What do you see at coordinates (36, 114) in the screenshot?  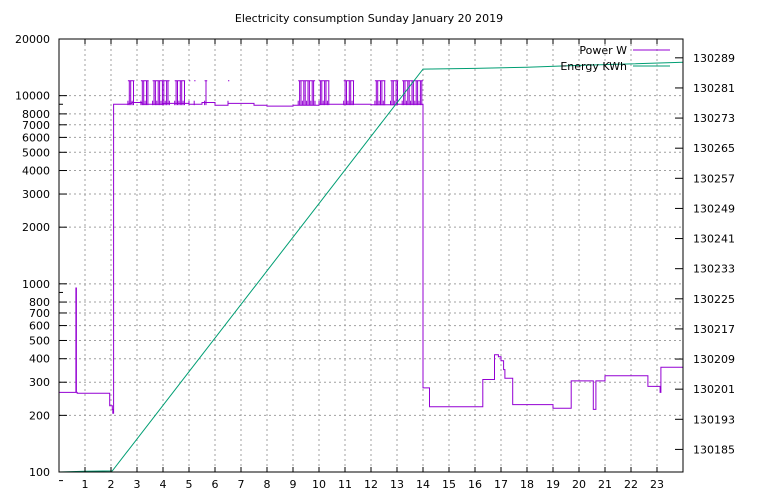 I see `y-tick-label: 8000` at bounding box center [36, 114].